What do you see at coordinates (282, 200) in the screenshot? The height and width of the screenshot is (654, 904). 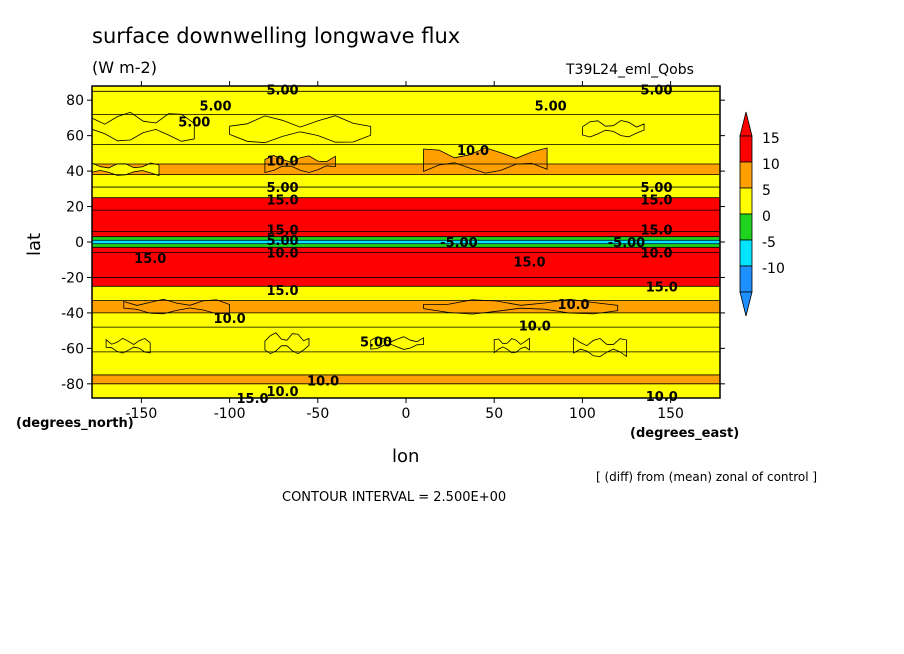 I see `contour-label-9: 15.0` at bounding box center [282, 200].